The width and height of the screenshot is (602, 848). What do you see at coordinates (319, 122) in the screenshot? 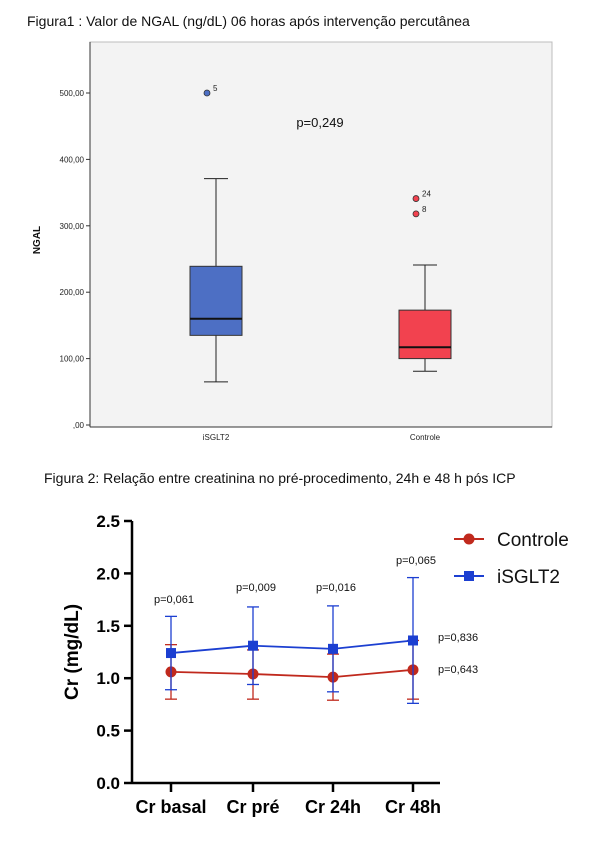
I see `p-value-annotation: p=0,249` at bounding box center [319, 122].